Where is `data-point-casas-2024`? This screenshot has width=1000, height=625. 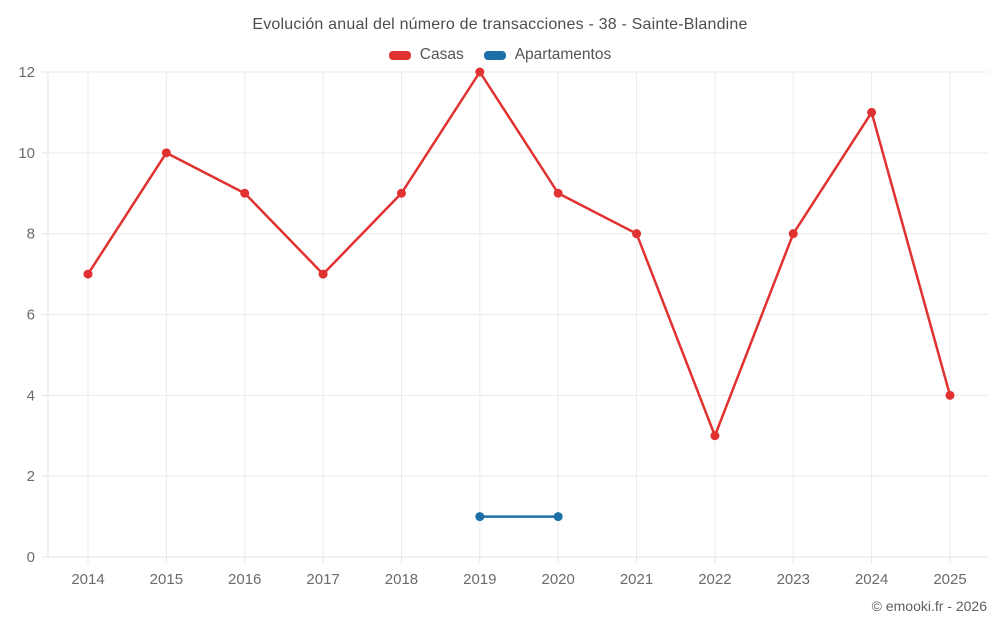
data-point-casas-2024 is located at coordinates (872, 112).